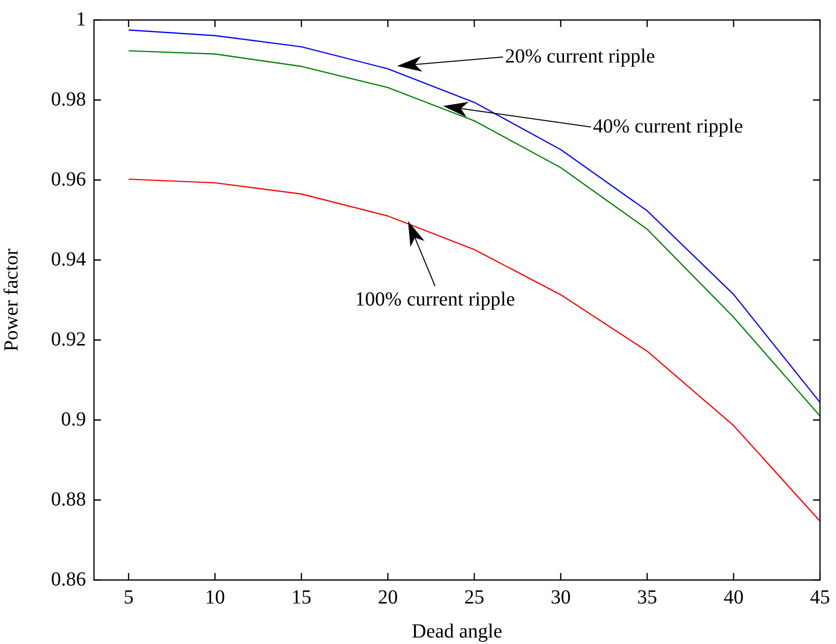 This screenshot has height=644, width=836. Describe the element at coordinates (68, 259) in the screenshot. I see `y-tick-label: 0.94` at that location.